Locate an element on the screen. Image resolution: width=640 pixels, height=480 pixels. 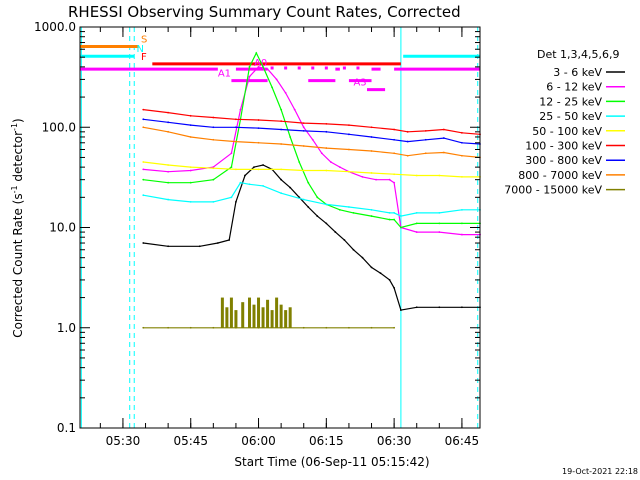
x-tick-label-1: 05:45 is located at coordinates (190, 441).